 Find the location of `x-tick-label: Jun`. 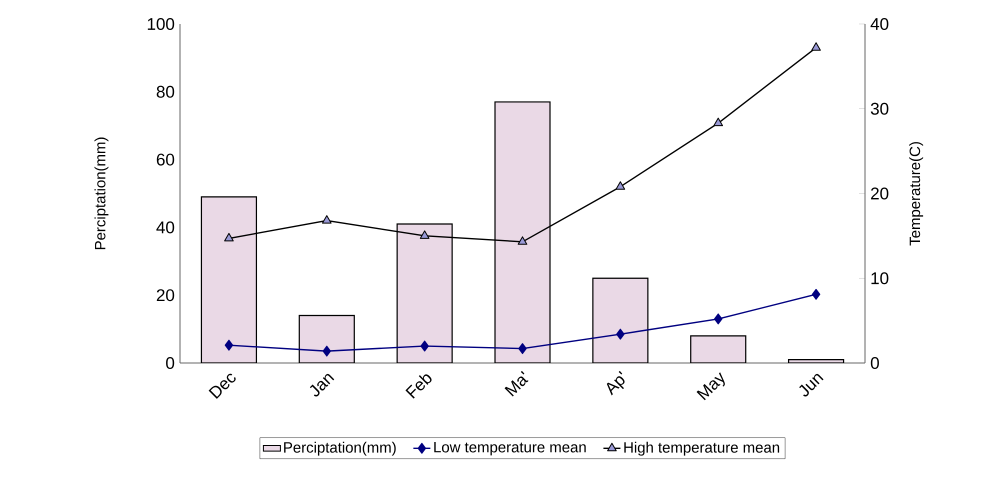

x-tick-label: Jun is located at coordinates (811, 385).